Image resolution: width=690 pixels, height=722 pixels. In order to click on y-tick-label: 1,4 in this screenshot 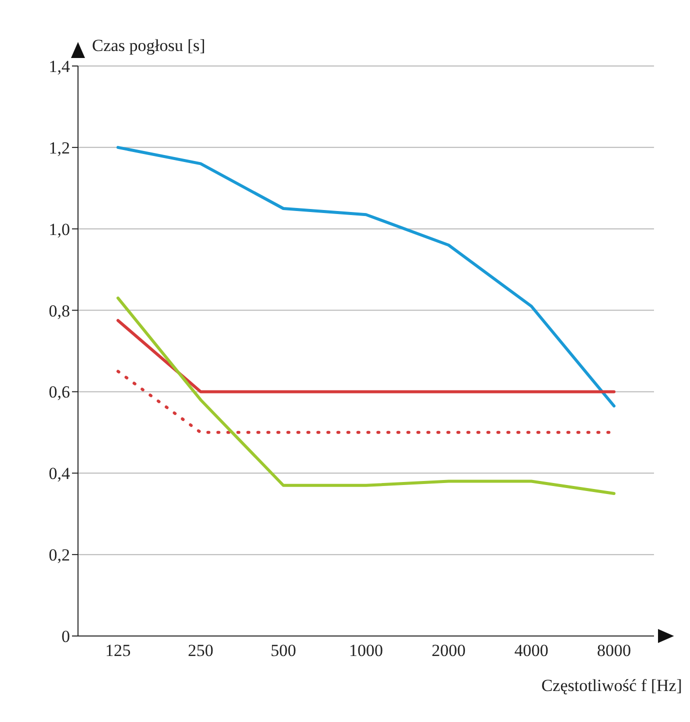, I will do `click(59, 66)`.